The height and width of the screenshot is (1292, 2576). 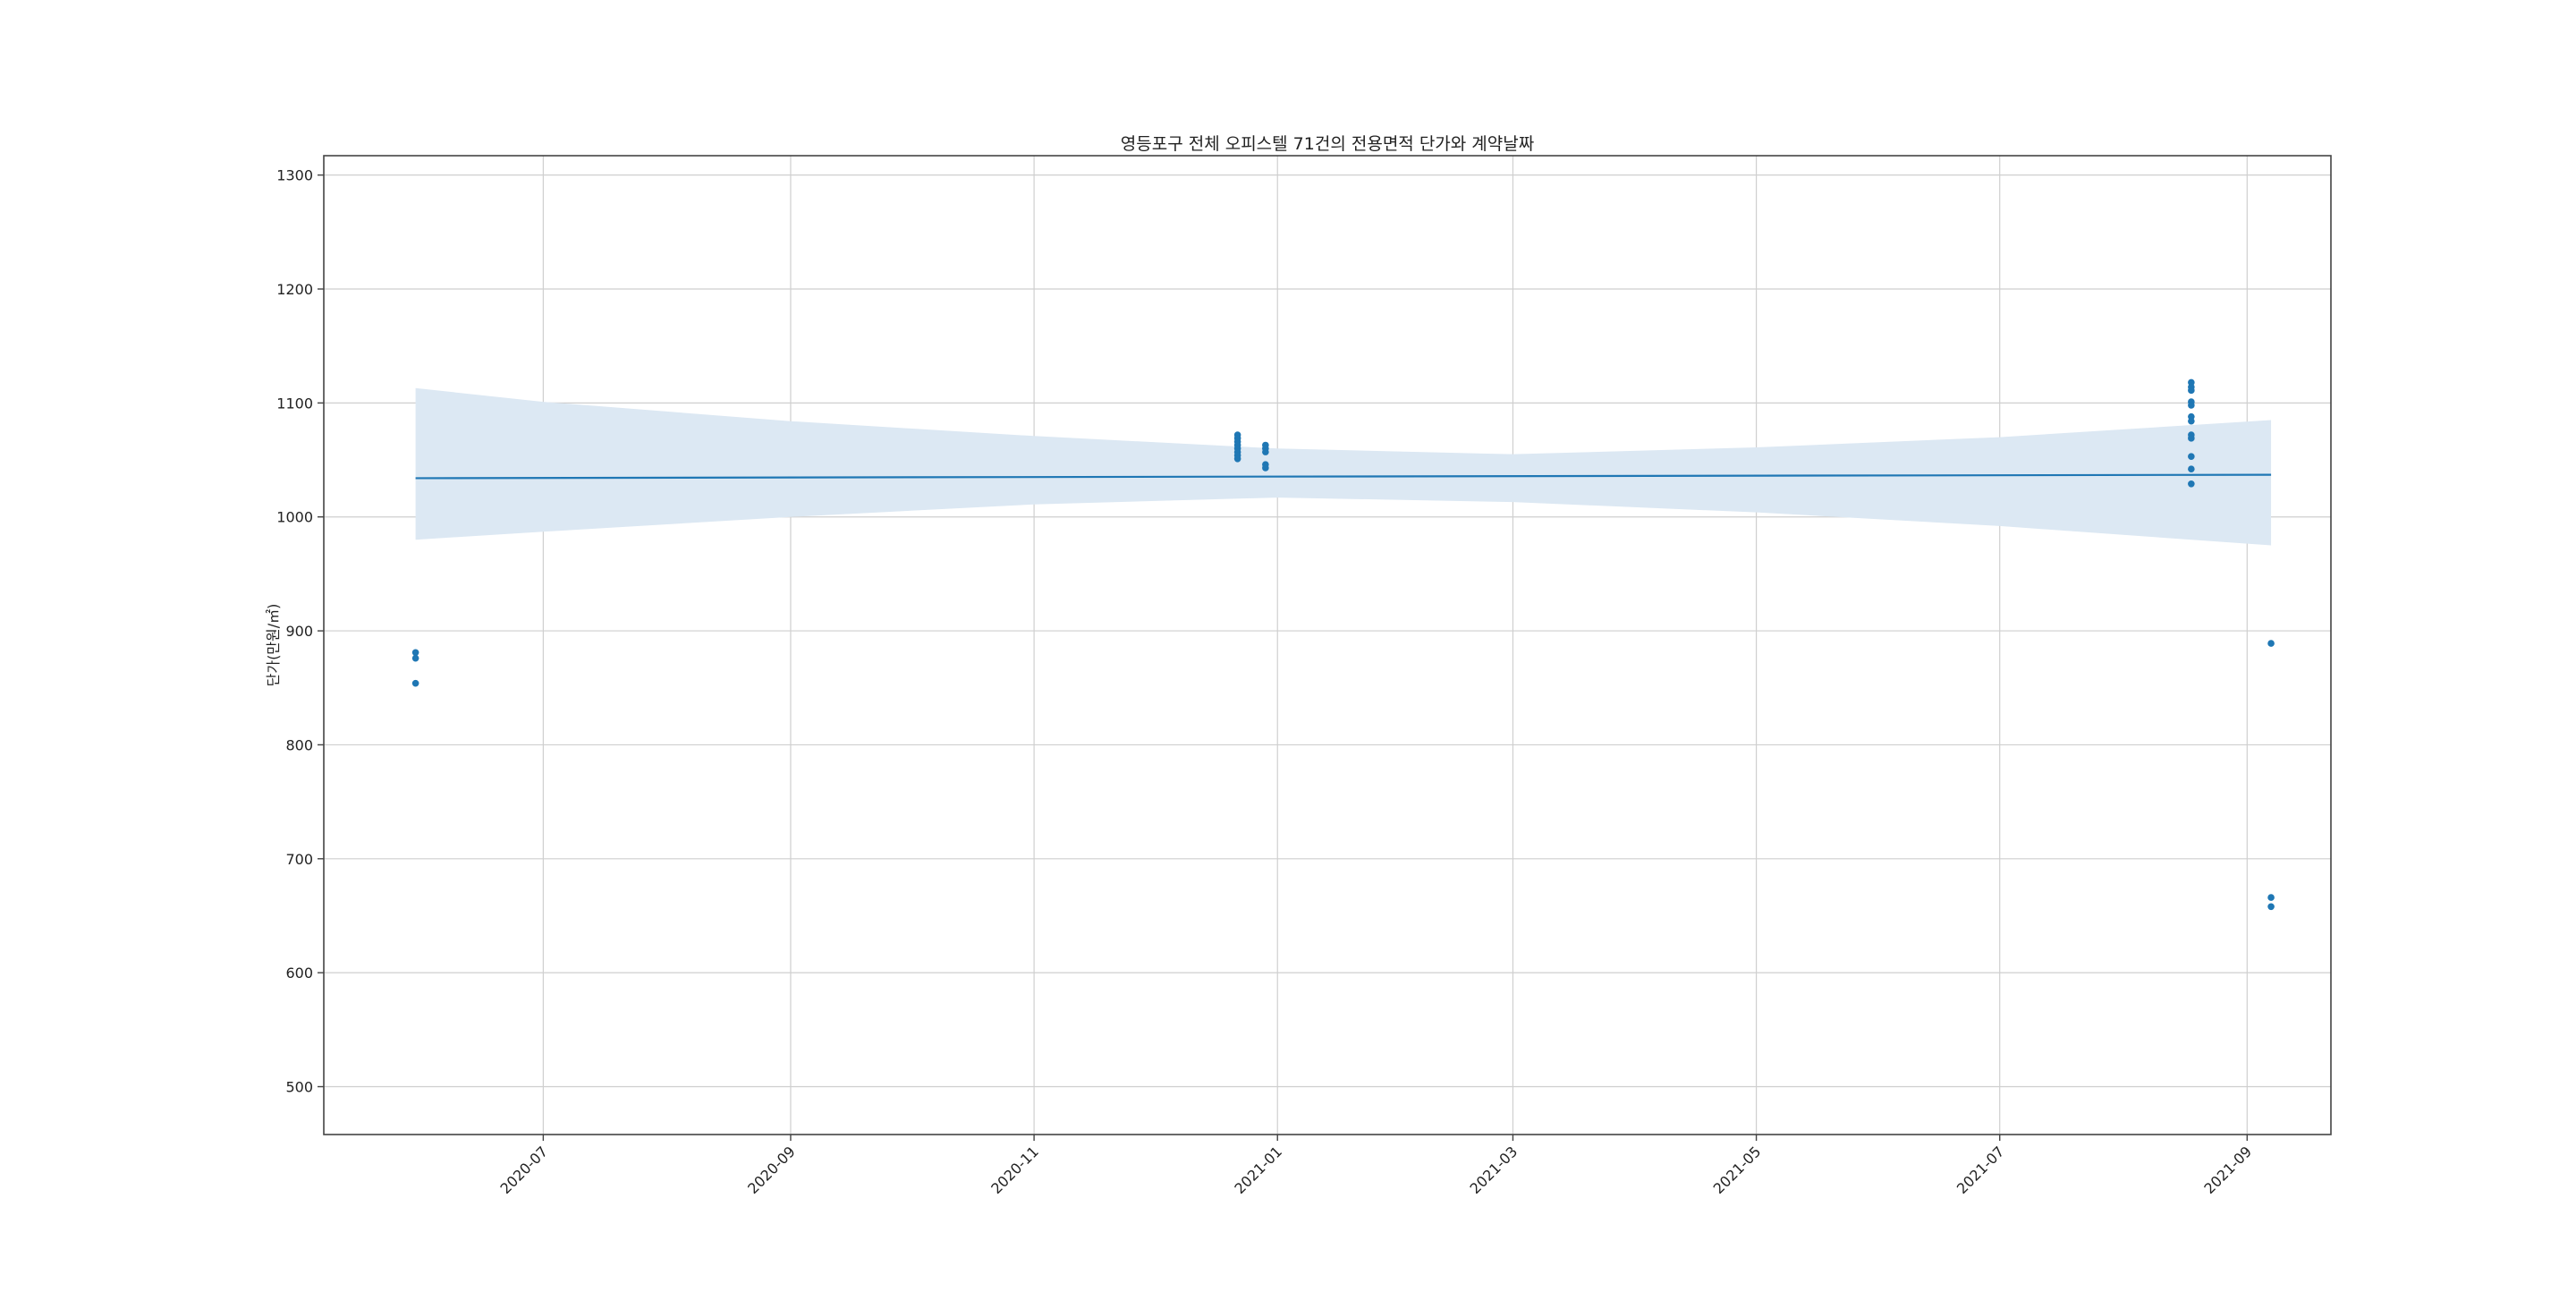 I want to click on y-tick-label: 1000, so click(x=294, y=517).